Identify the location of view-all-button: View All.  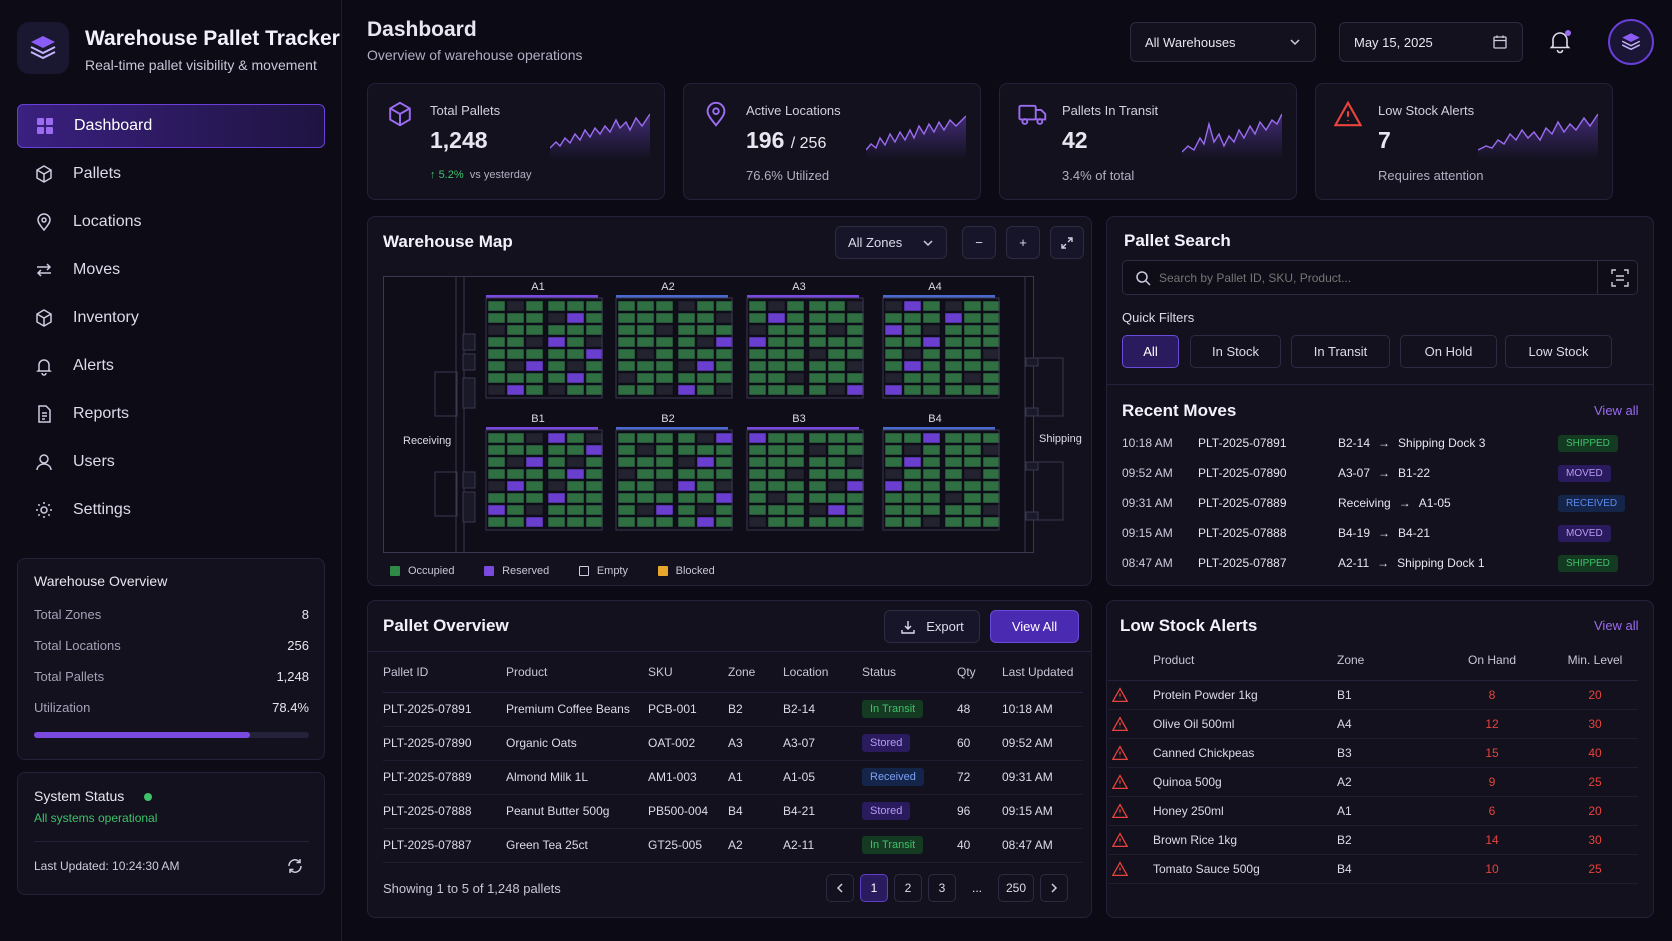
(1034, 626).